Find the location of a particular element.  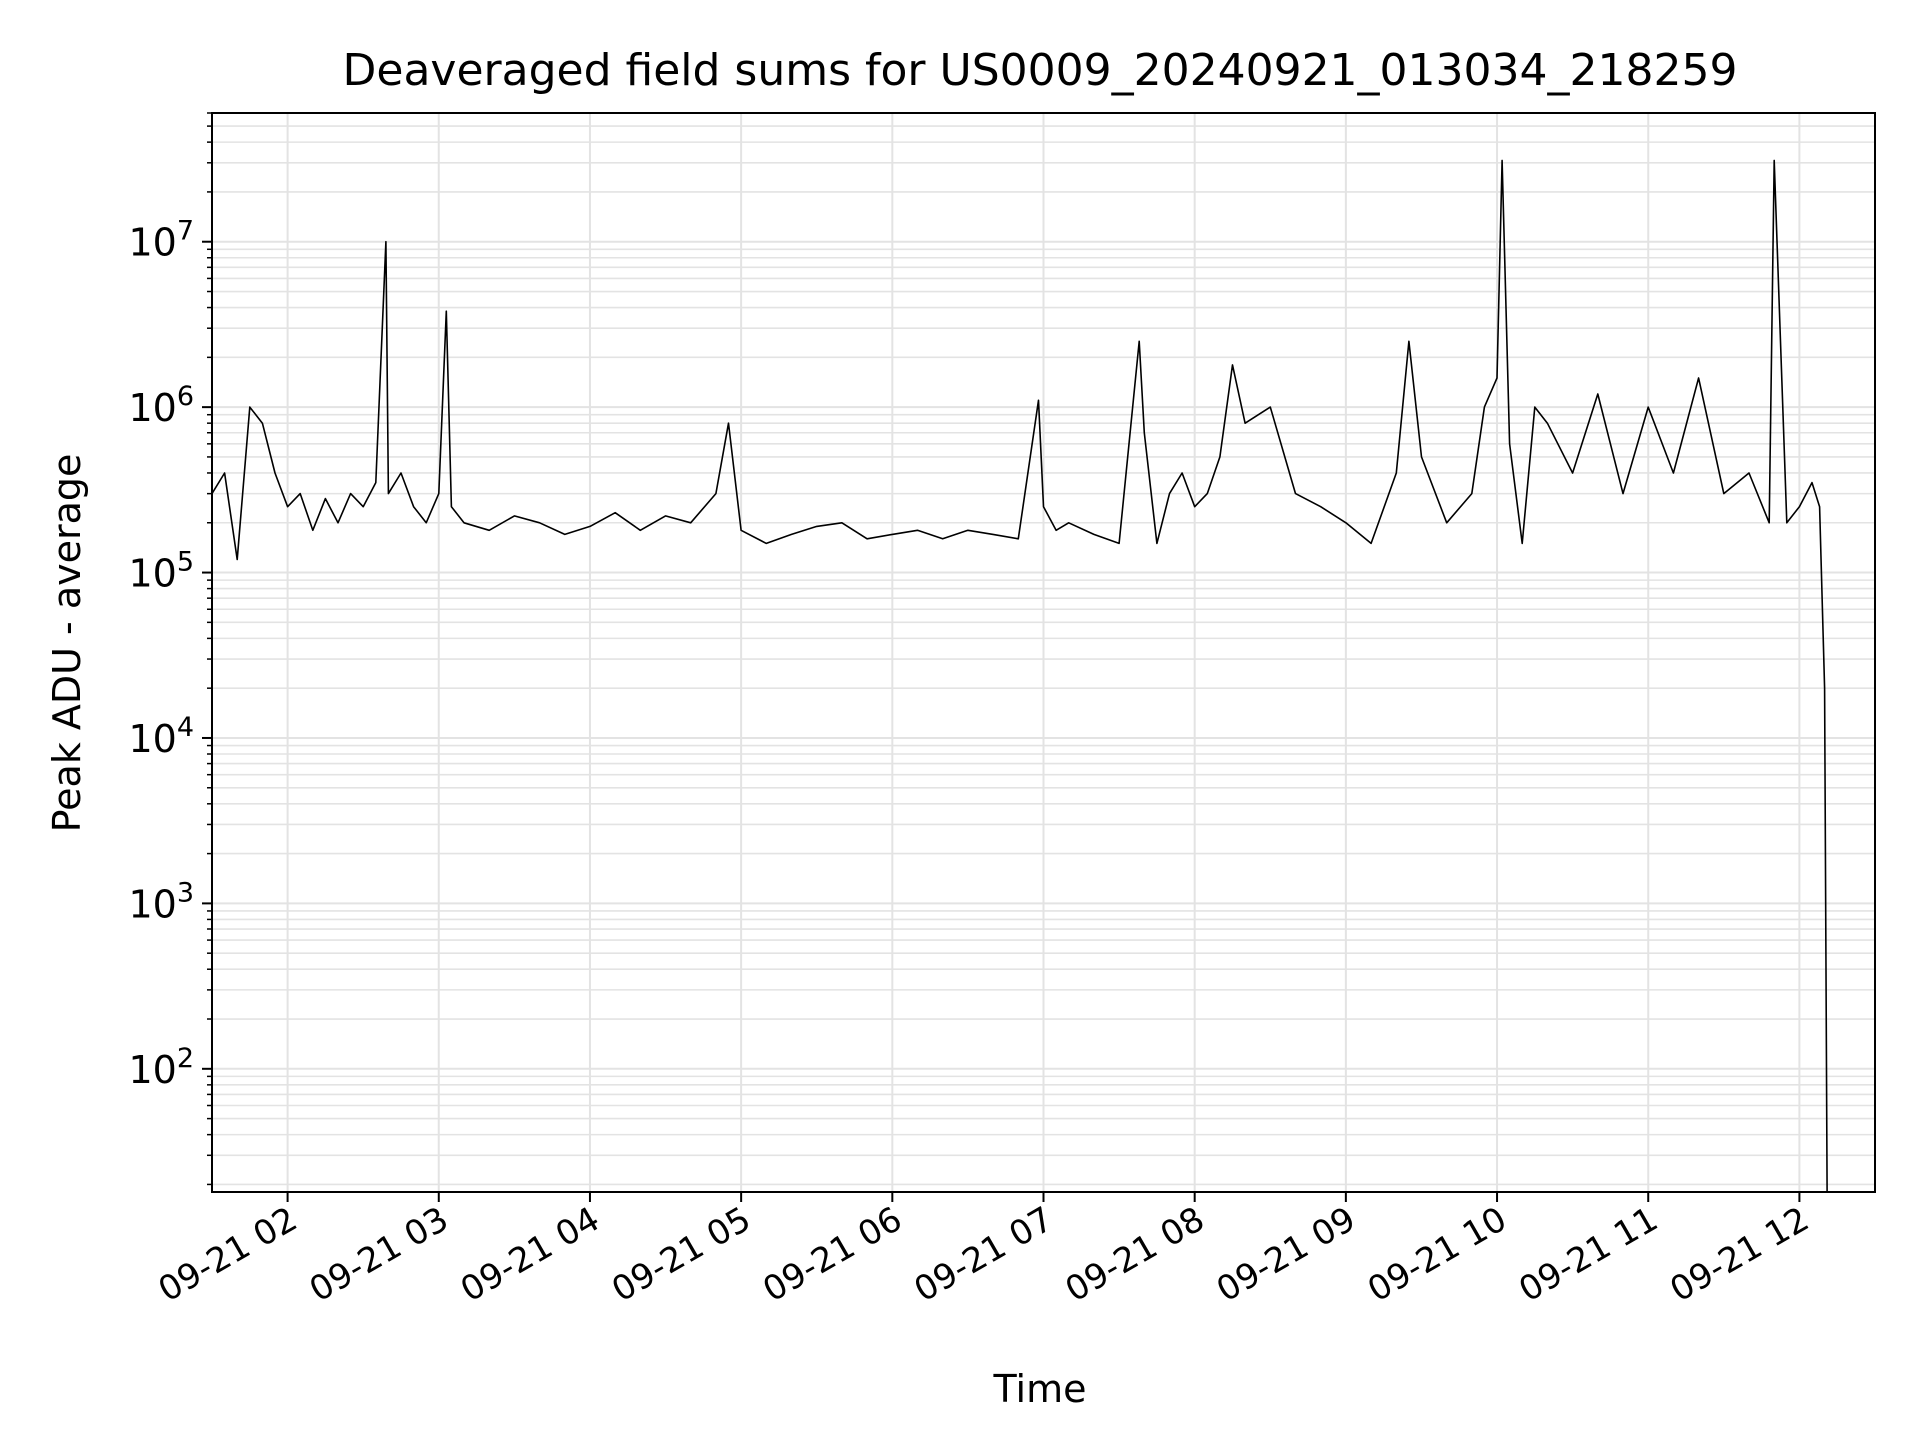

y-tick-label: 106 is located at coordinates (161, 405).